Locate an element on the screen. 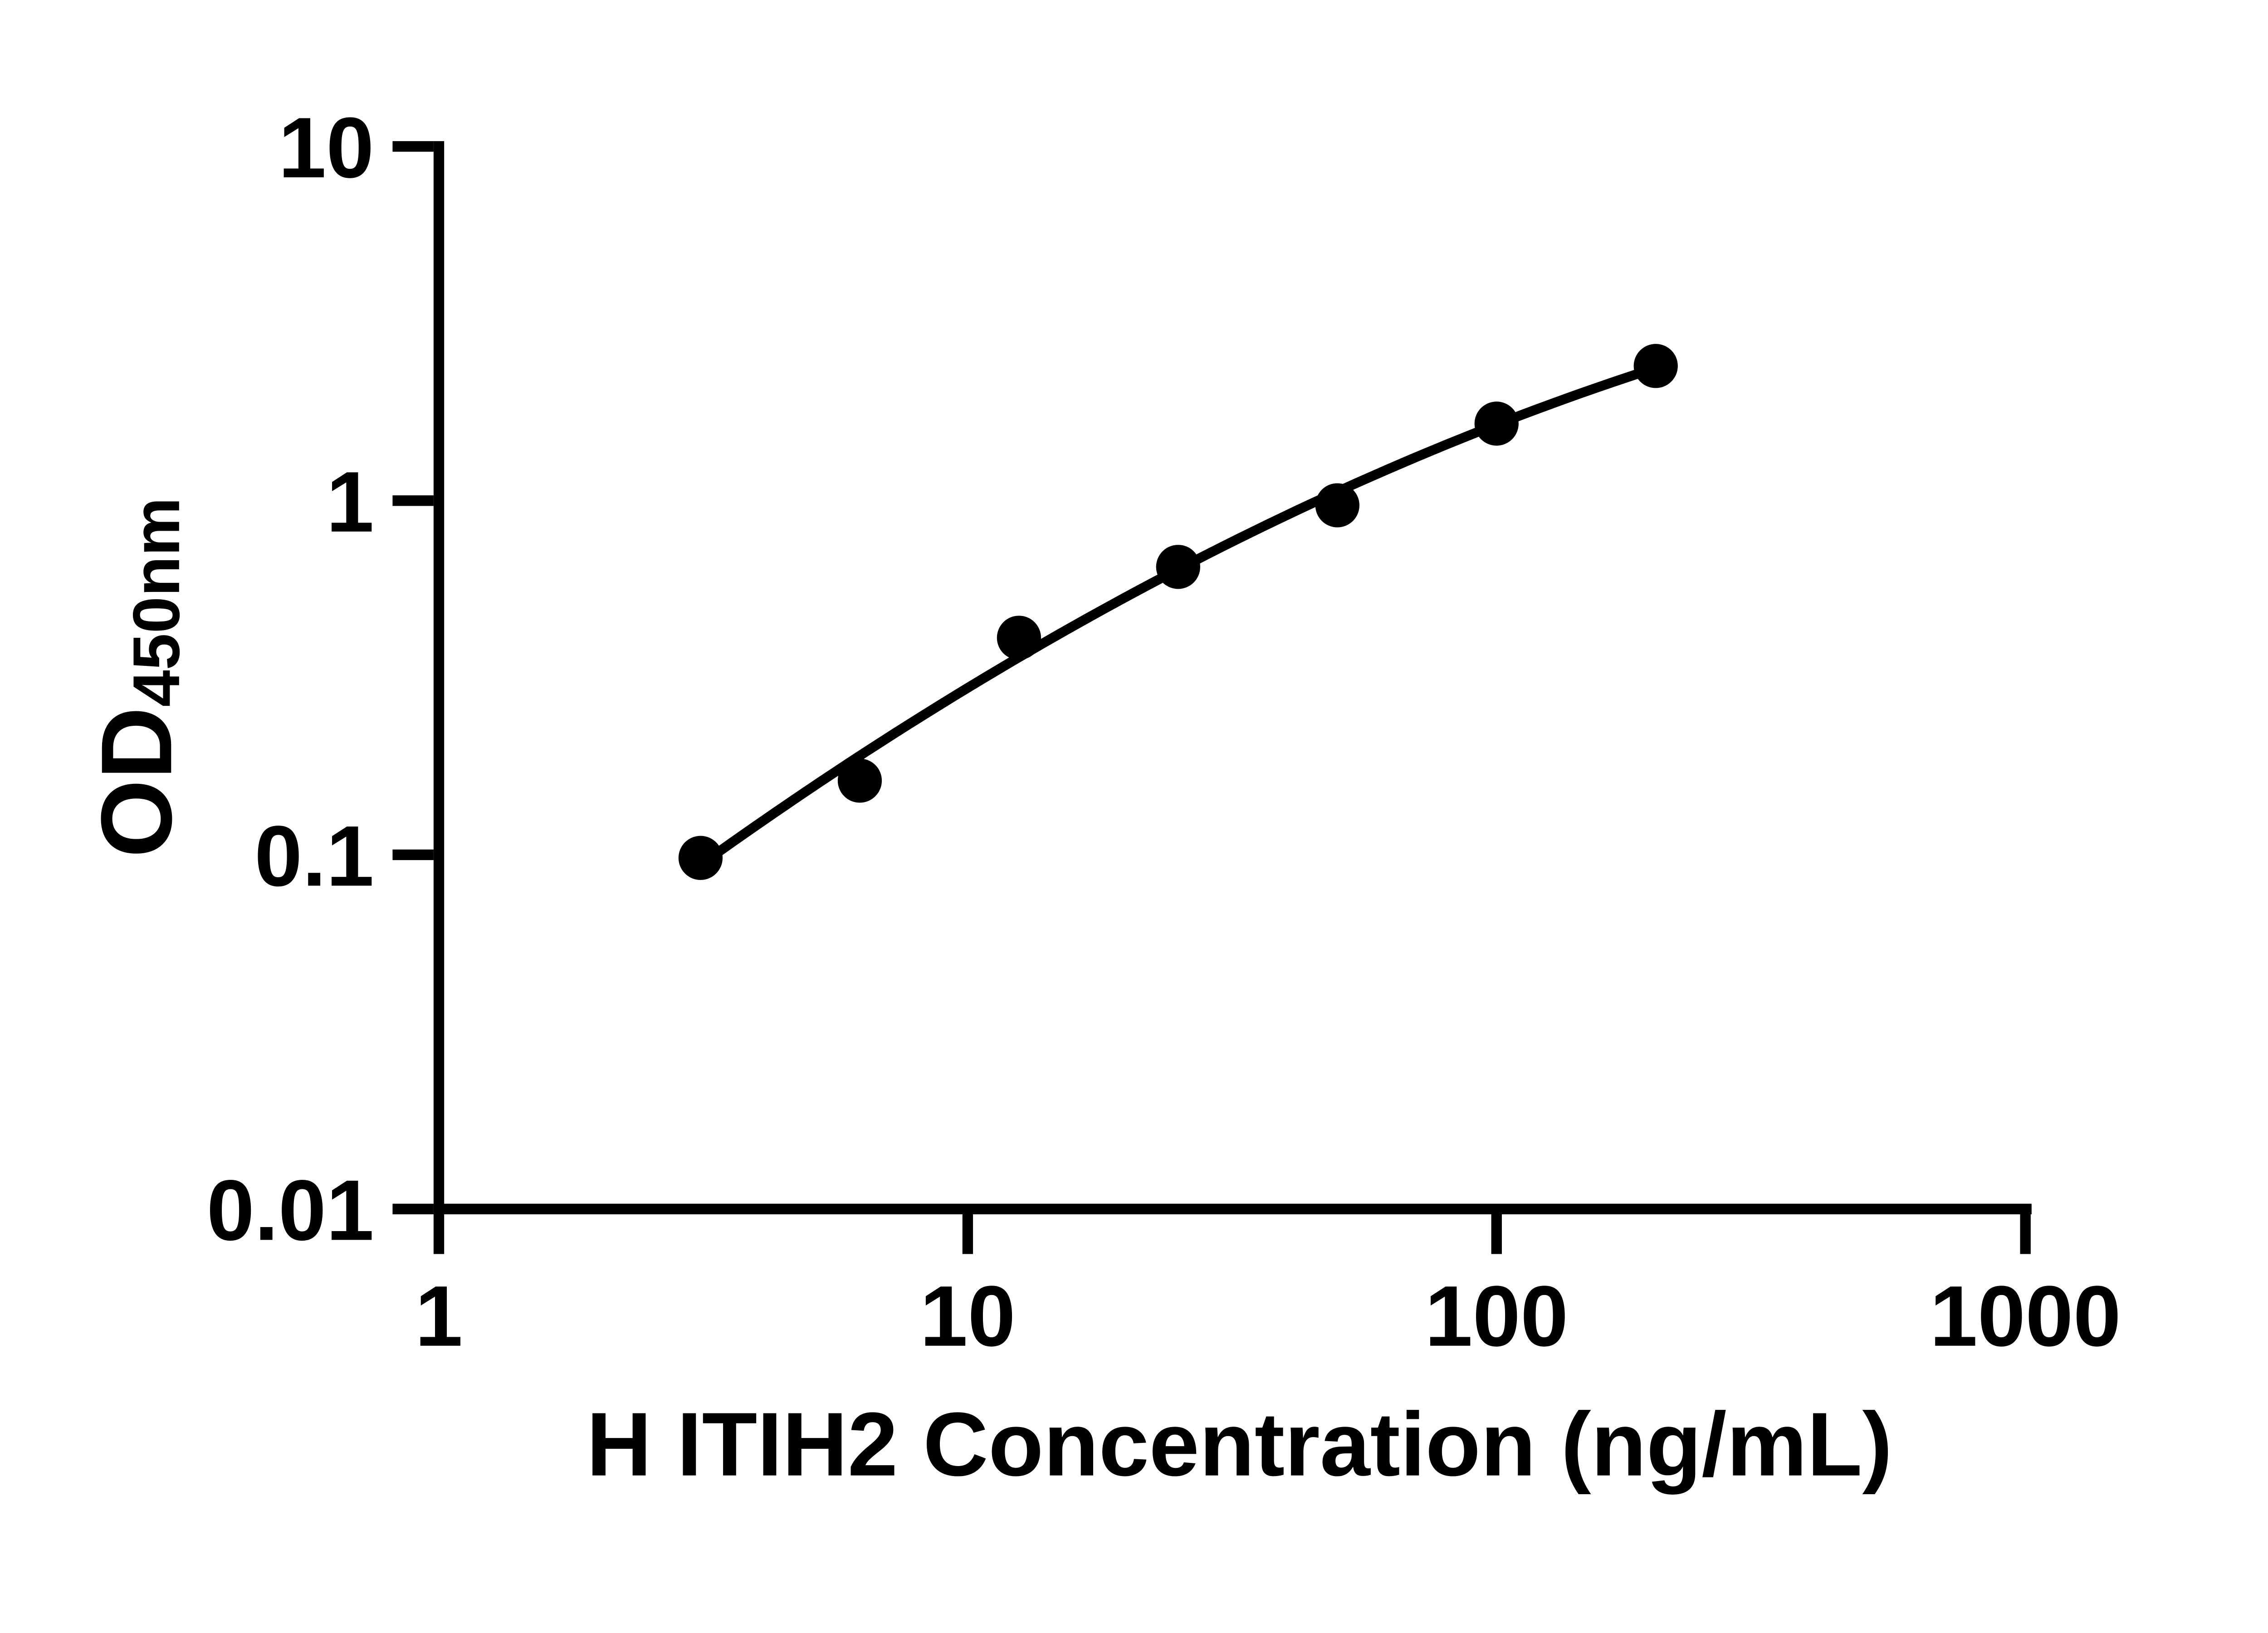 The image size is (2268, 1633). y-axis-tick-labels: 10 1 0.1 0.01 is located at coordinates (291, 679).